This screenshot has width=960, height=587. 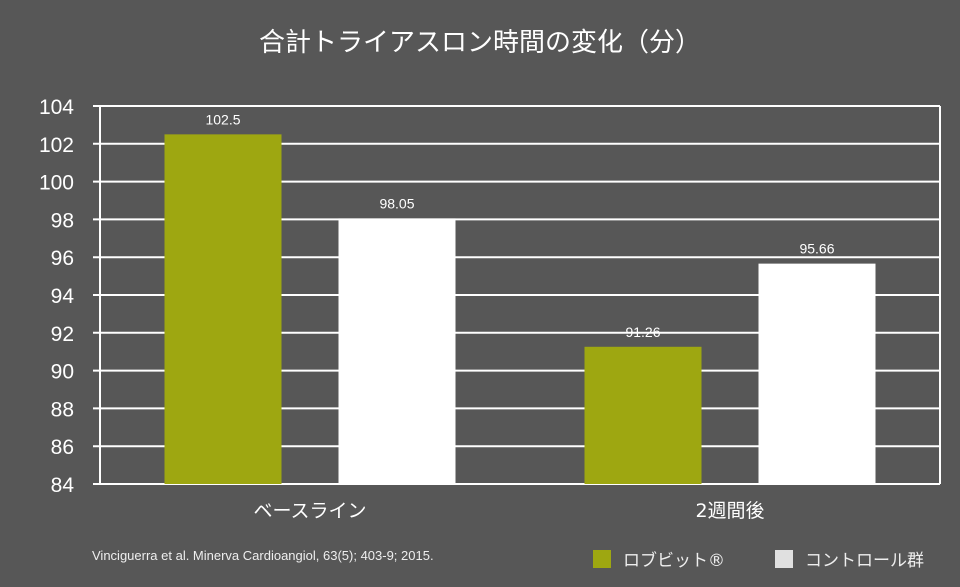 I want to click on data-label: 95.66, so click(x=816, y=249).